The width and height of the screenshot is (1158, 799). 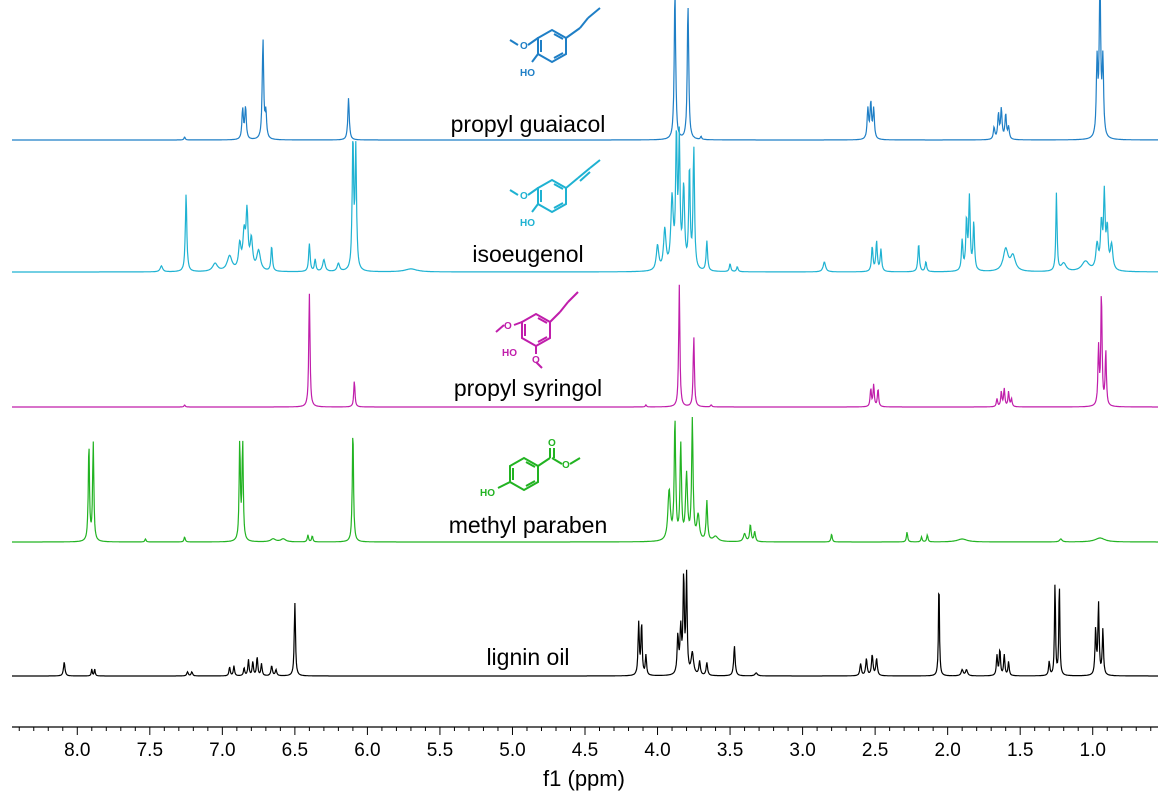 I want to click on x-tick-label: 4.5, so click(x=585, y=750).